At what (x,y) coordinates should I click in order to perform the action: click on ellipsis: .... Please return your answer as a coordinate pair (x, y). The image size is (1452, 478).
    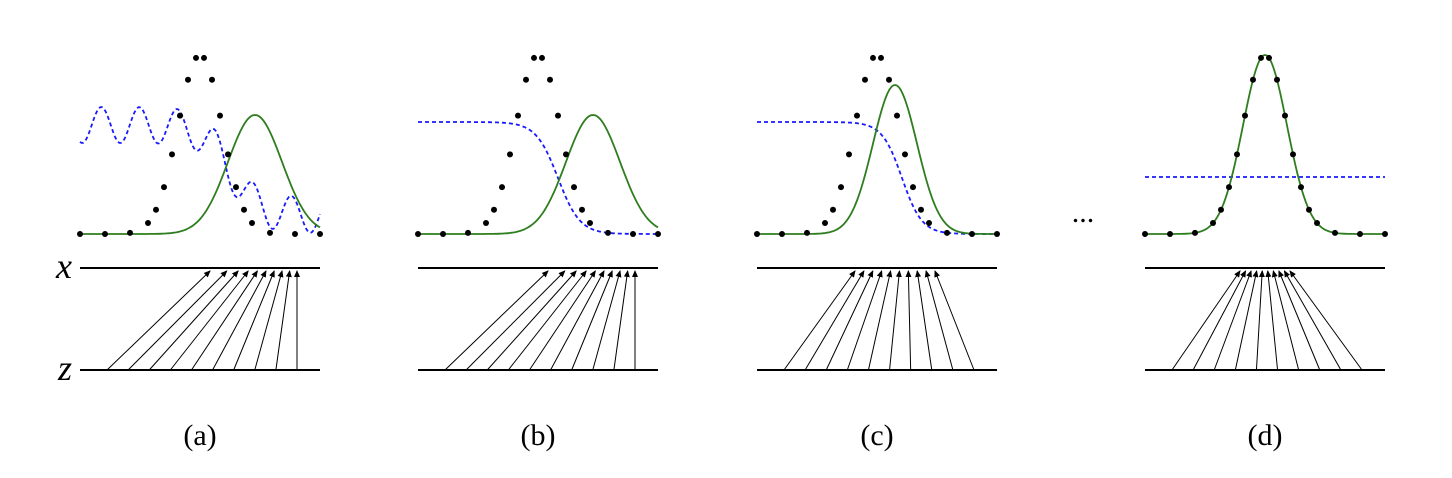
    Looking at the image, I should click on (1083, 212).